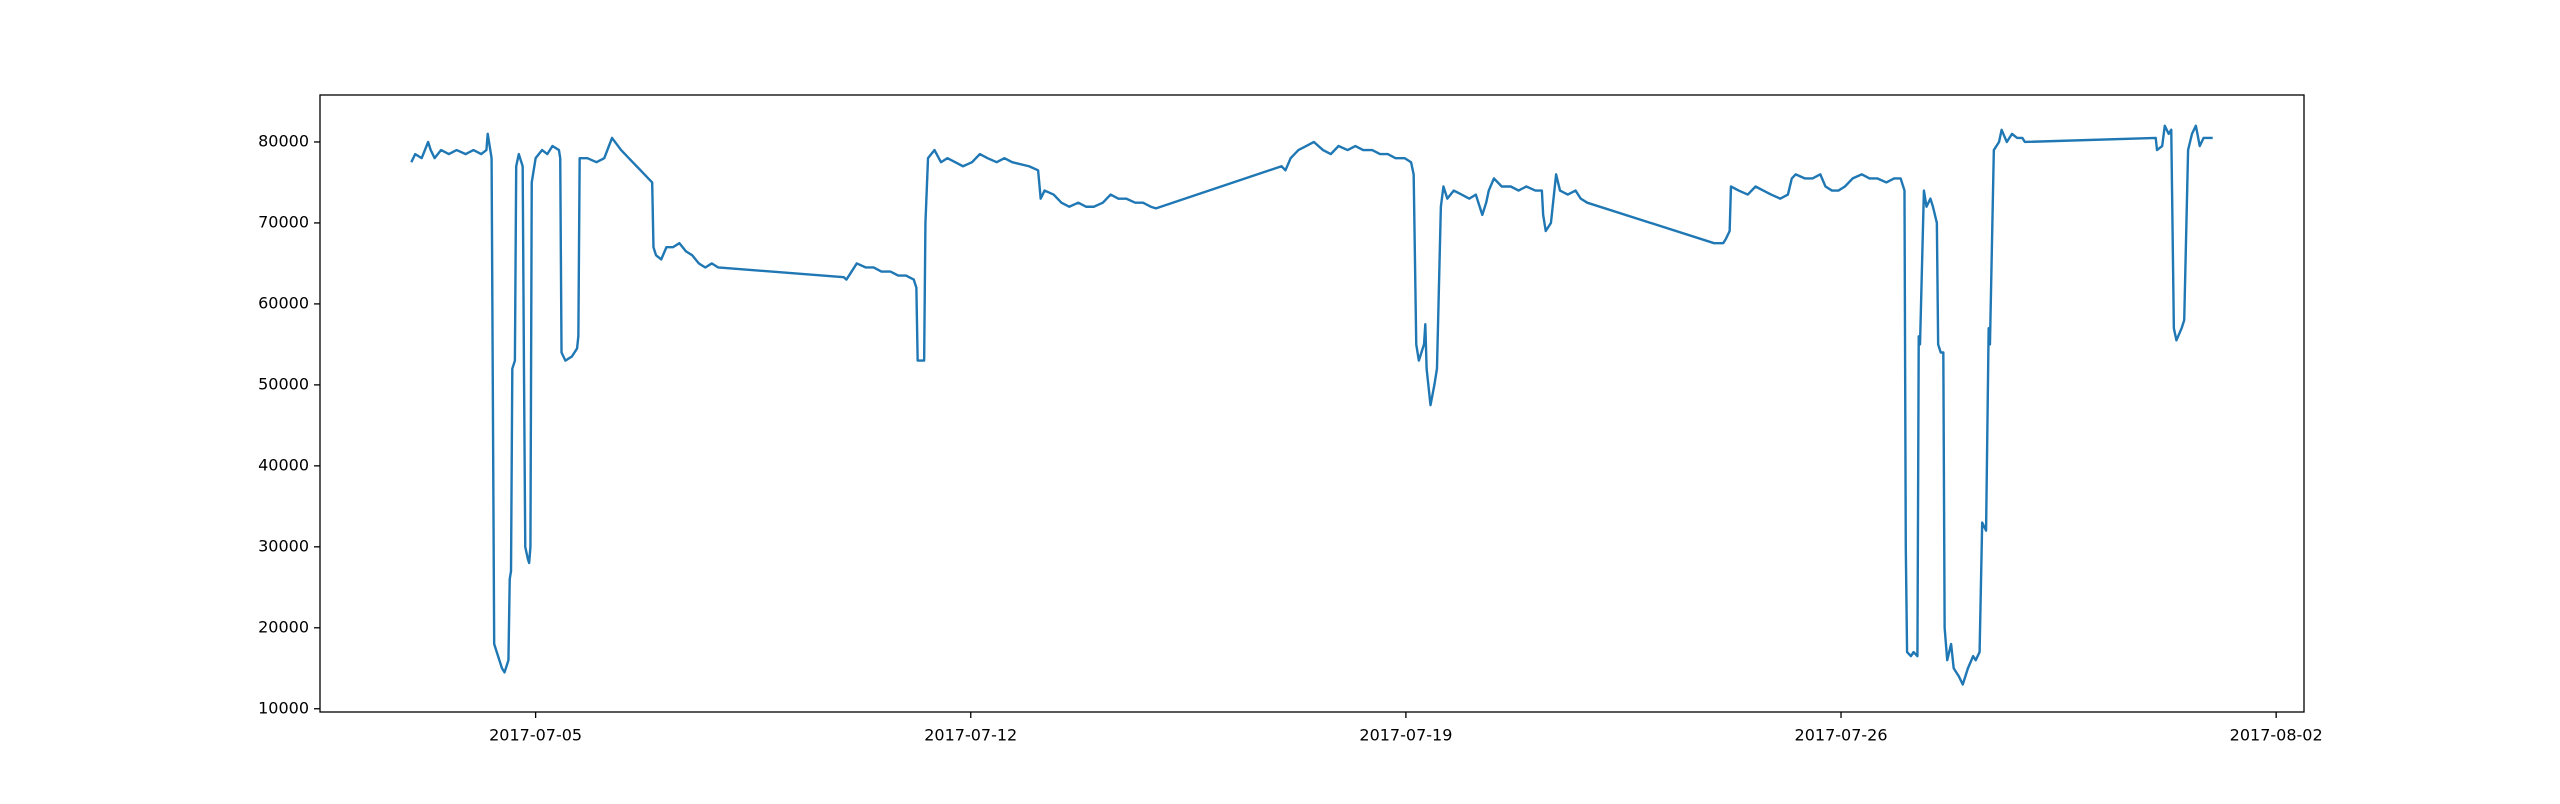 This screenshot has height=804, width=2560. What do you see at coordinates (283, 221) in the screenshot?
I see `y-tick-label: 70000` at bounding box center [283, 221].